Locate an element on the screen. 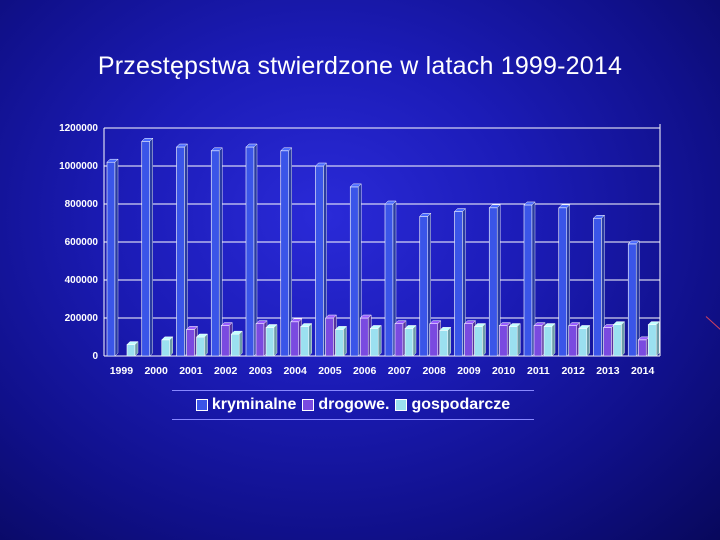 The image size is (720, 540). legend-swatch-drogowe is located at coordinates (308, 405).